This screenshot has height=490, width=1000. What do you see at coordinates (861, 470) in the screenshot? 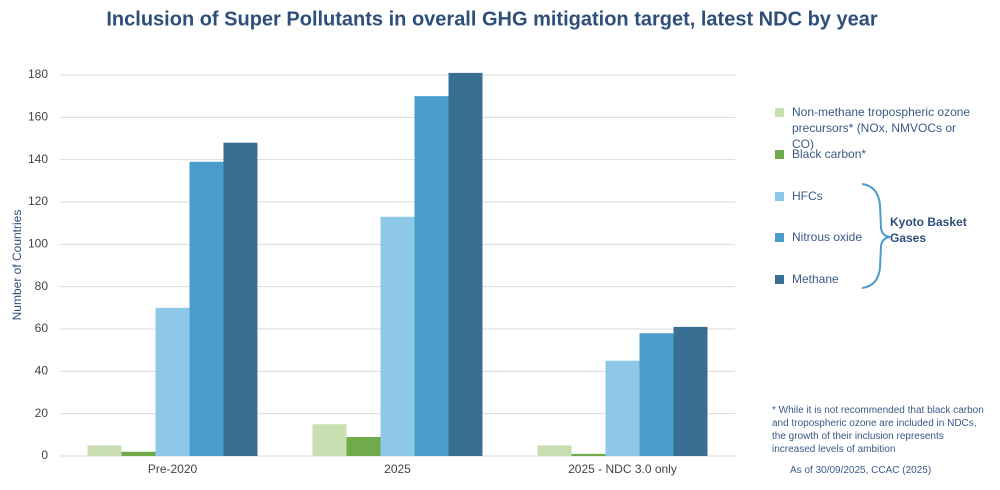
I see `source: As of 30/09/2025, CCAC (2025)` at bounding box center [861, 470].